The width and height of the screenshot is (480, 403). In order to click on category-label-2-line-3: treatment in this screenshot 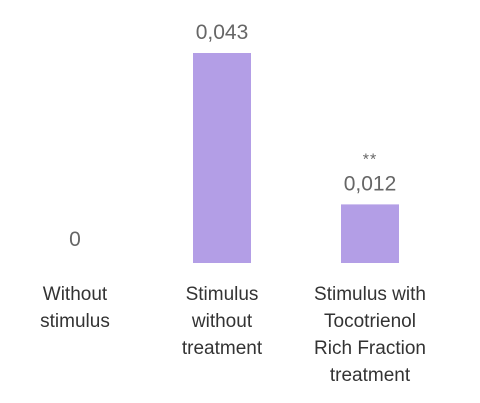, I will do `click(370, 375)`.